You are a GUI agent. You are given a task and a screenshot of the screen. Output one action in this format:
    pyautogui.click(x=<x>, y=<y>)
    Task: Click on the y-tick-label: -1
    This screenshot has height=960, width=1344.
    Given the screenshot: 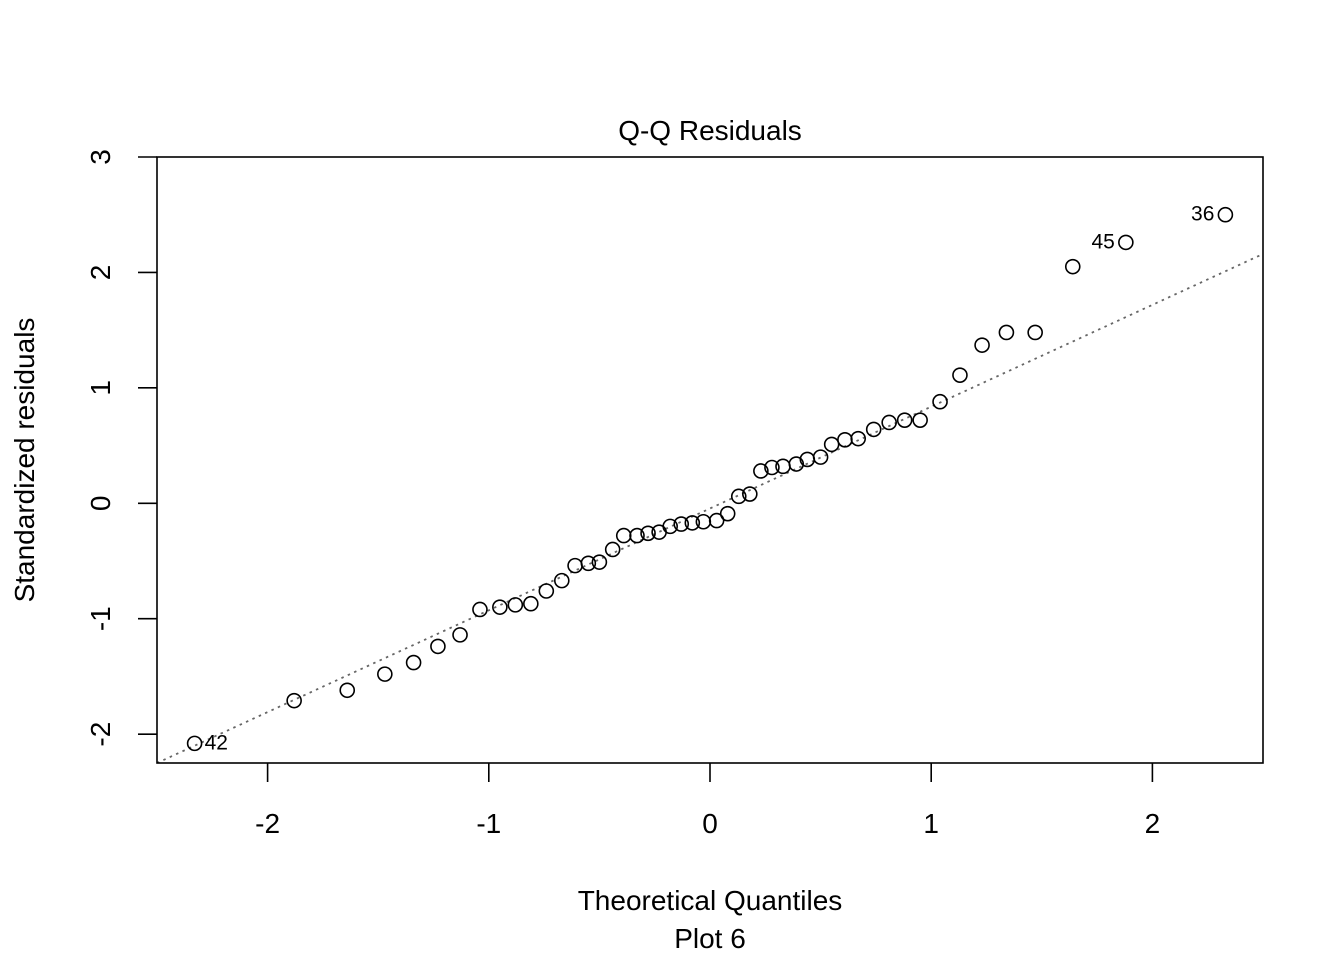 What is the action you would take?
    pyautogui.click(x=100, y=618)
    